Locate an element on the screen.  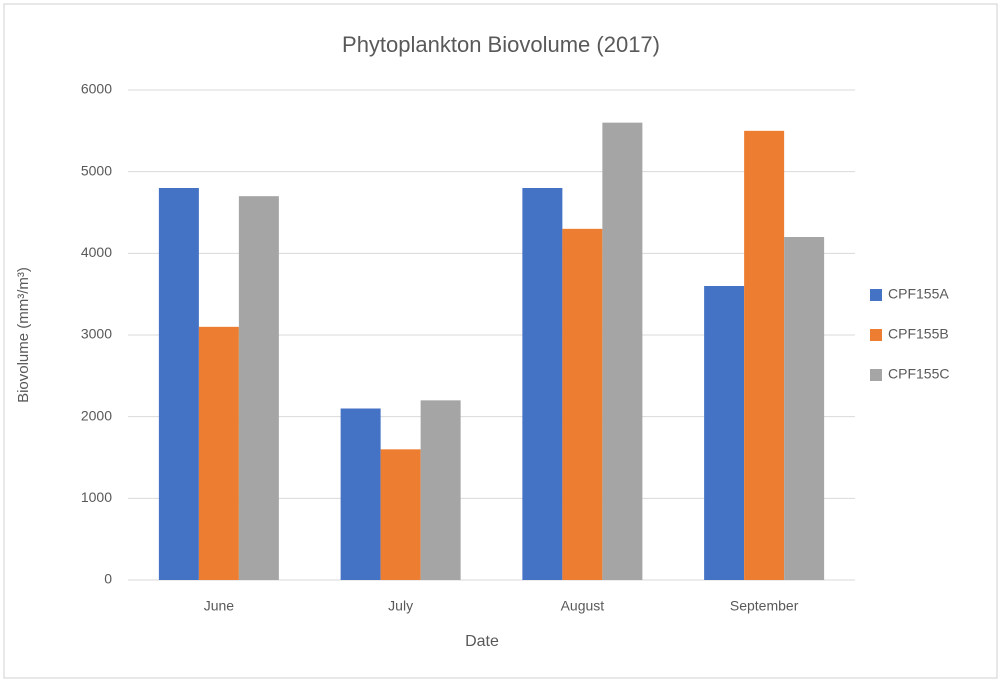
y-tick-label: 0 is located at coordinates (108, 579).